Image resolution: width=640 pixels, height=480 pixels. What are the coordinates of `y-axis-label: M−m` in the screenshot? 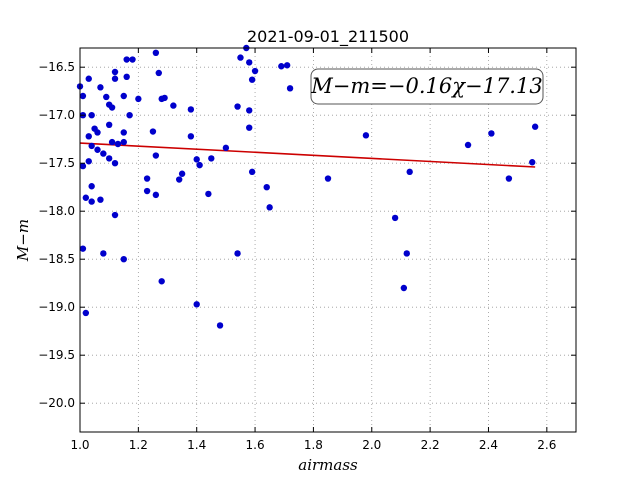 It's located at (23, 240).